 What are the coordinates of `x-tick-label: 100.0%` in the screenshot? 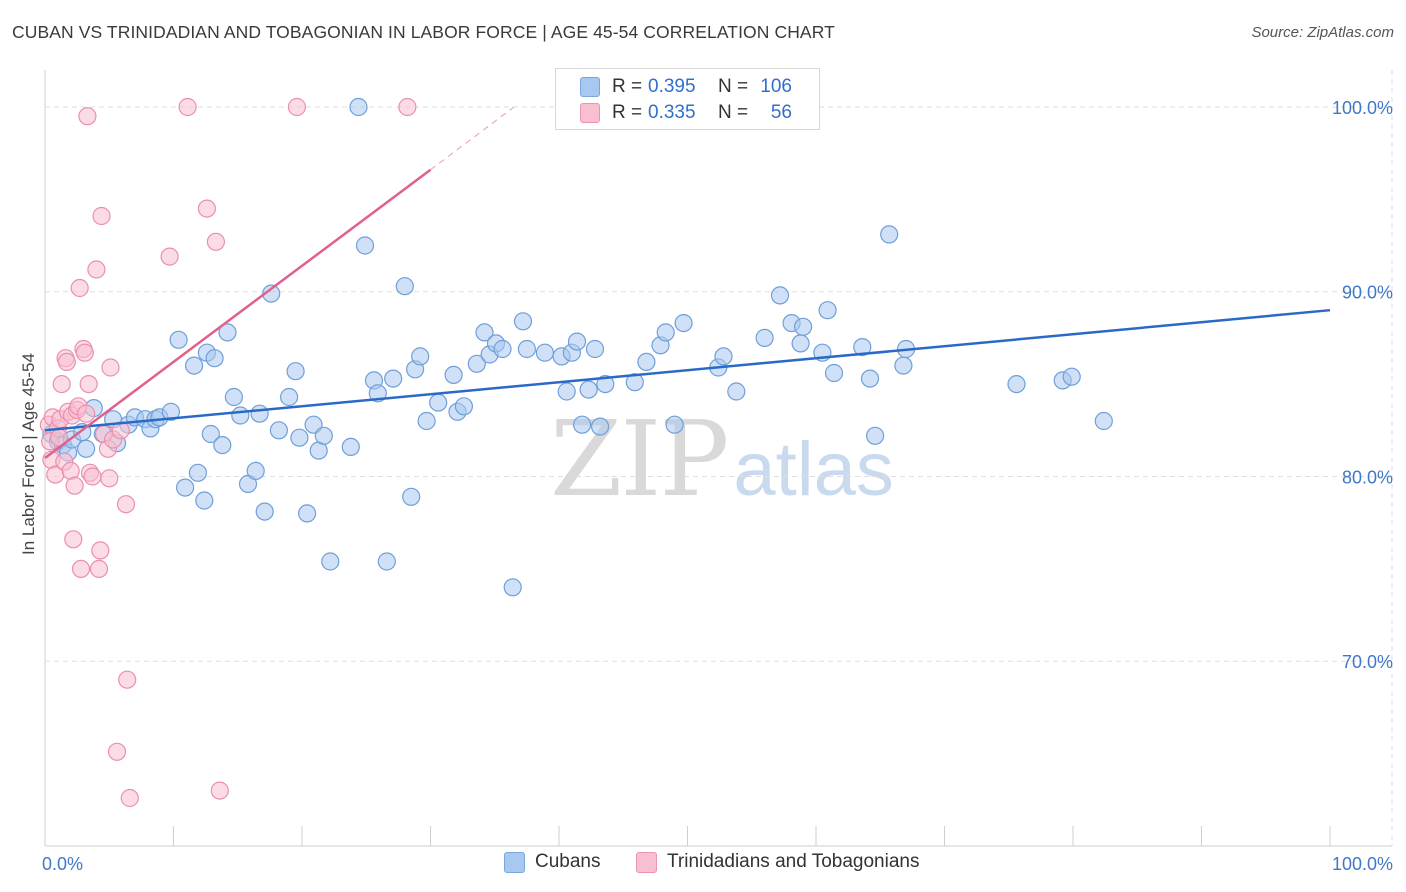 It's located at (1362, 864).